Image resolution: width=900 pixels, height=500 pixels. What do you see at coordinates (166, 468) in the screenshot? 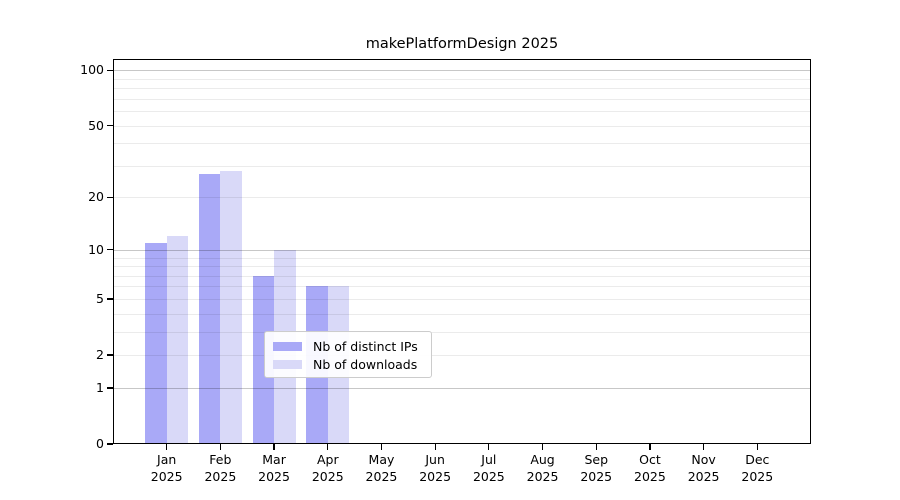
I see `x-tick-label: Jan 2025` at bounding box center [166, 468].